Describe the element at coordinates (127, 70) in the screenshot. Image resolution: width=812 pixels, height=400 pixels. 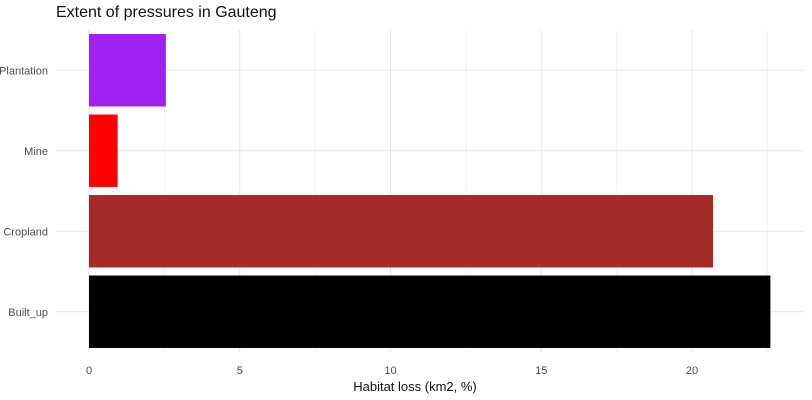
I see `bar-plantation` at that location.